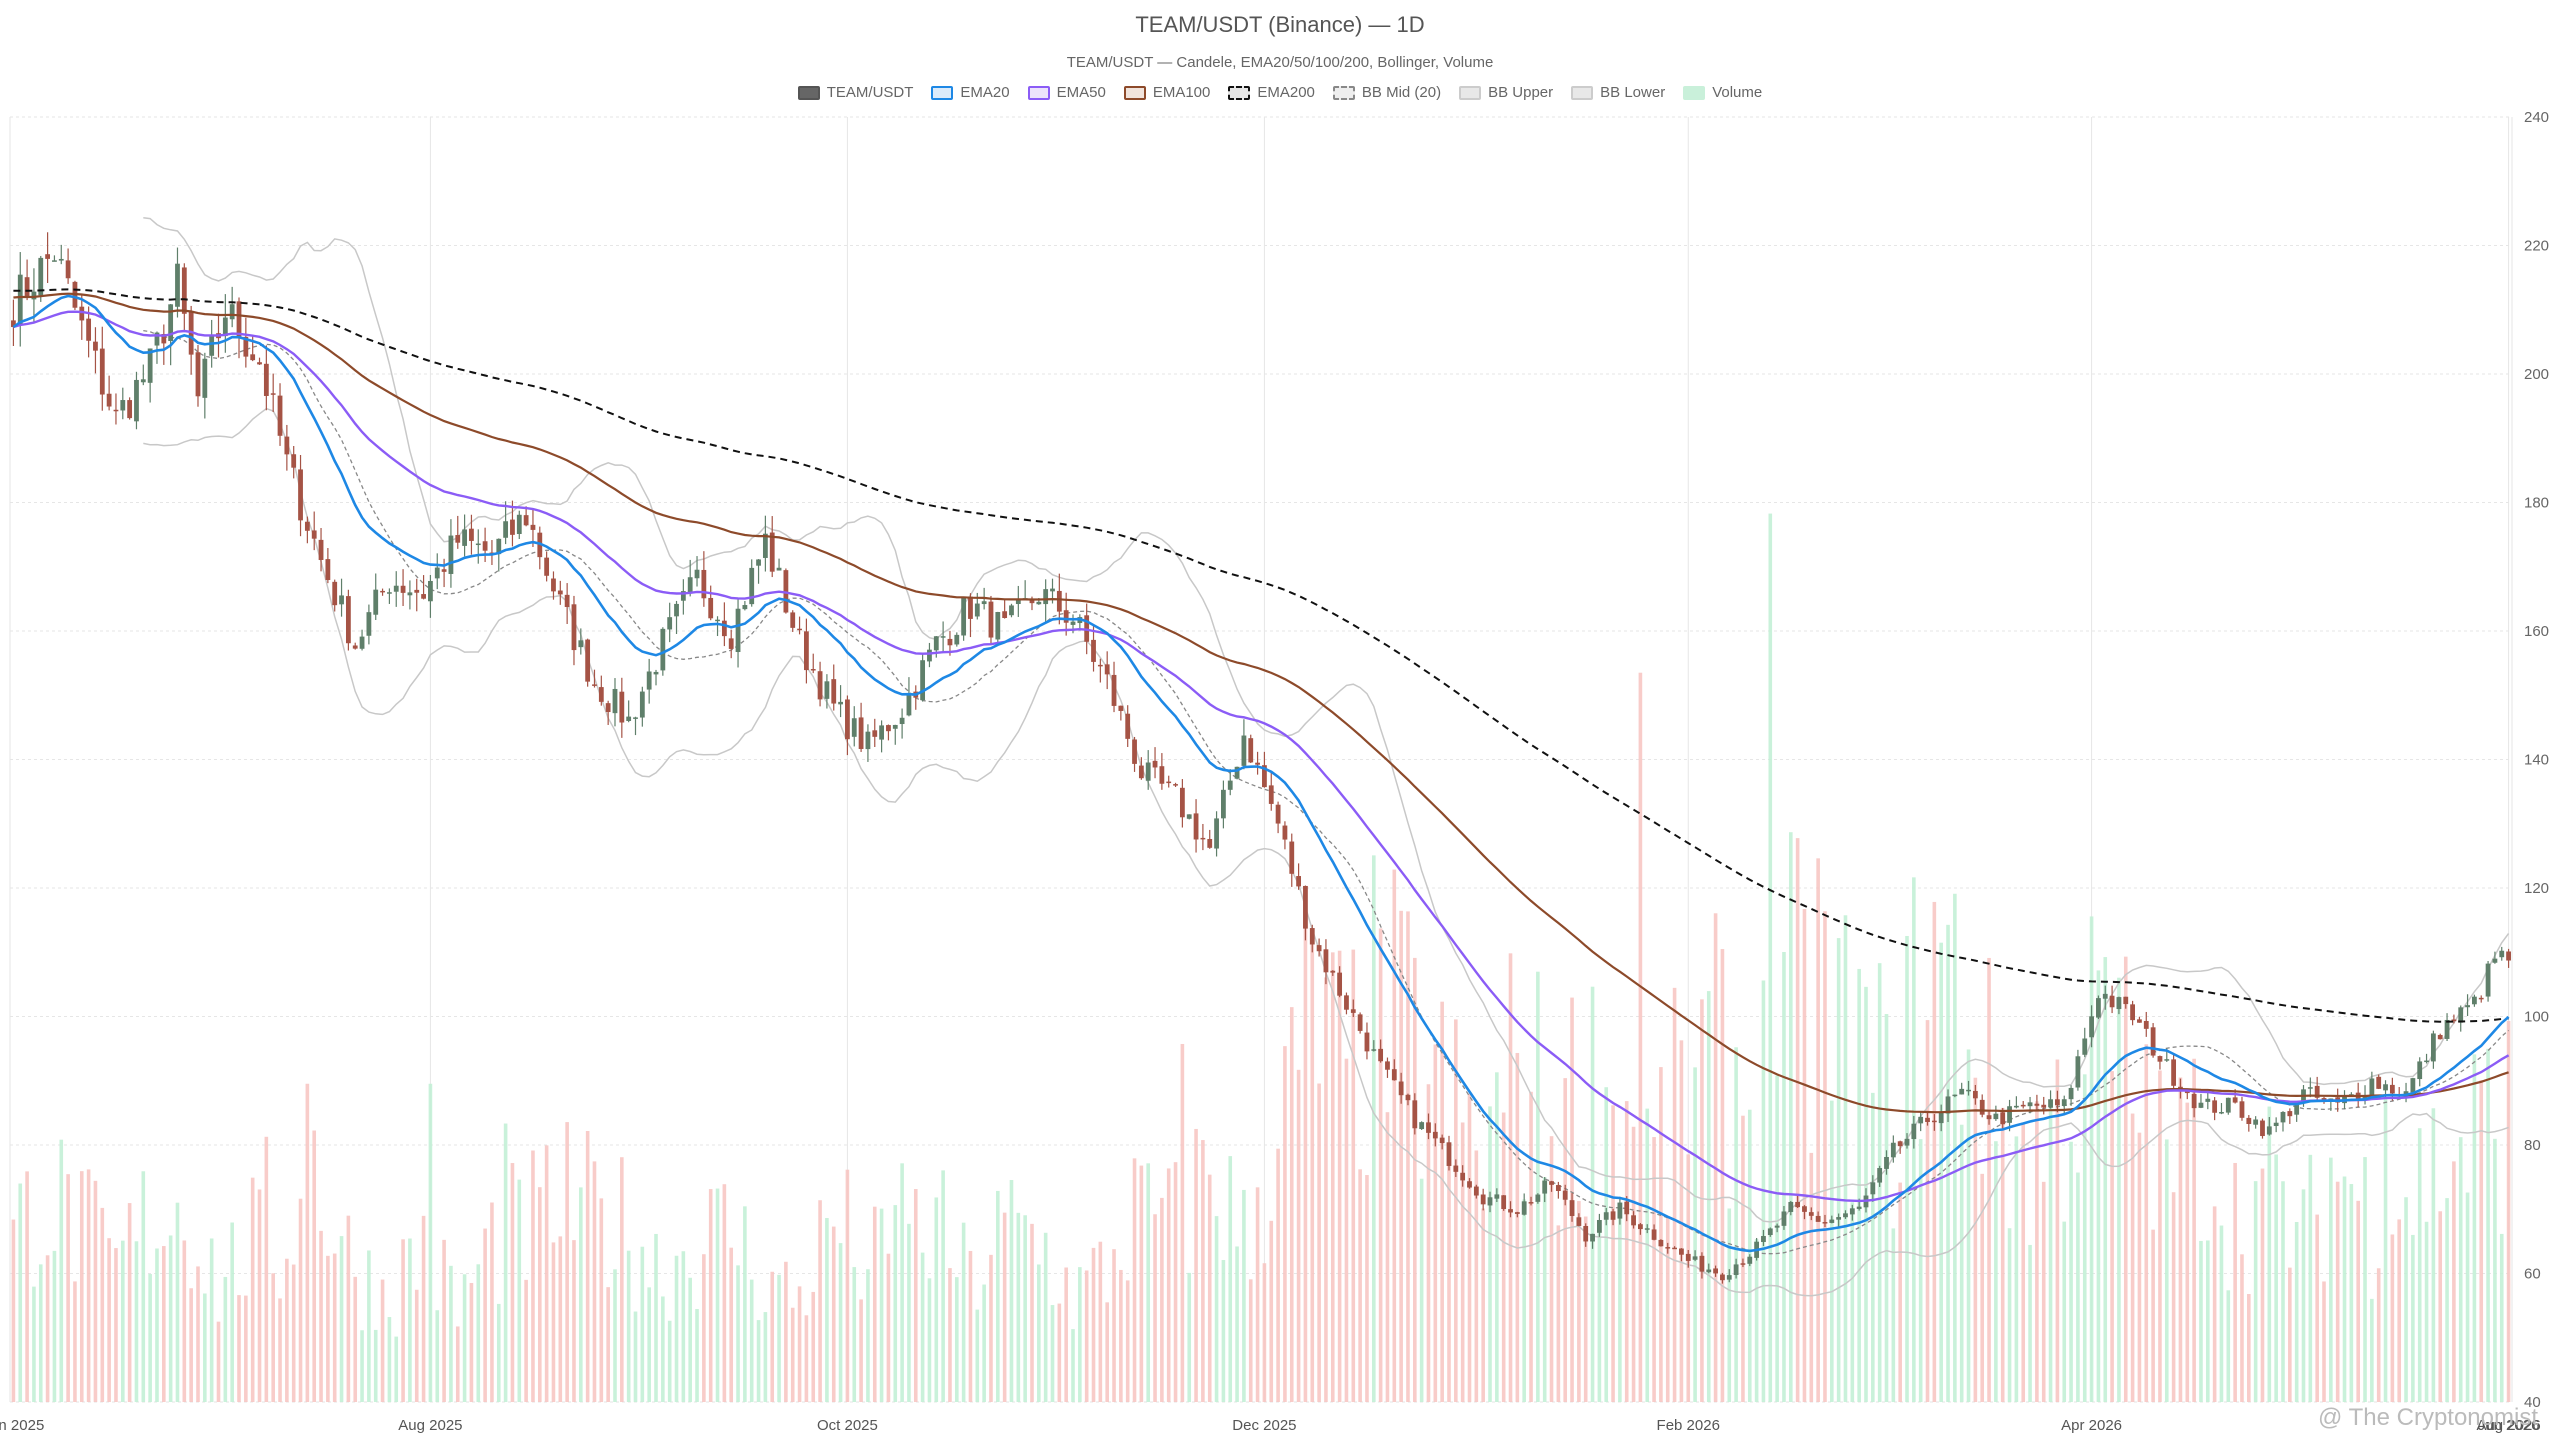 The height and width of the screenshot is (1440, 2560). I want to click on legend-item: EMA100, so click(1166, 92).